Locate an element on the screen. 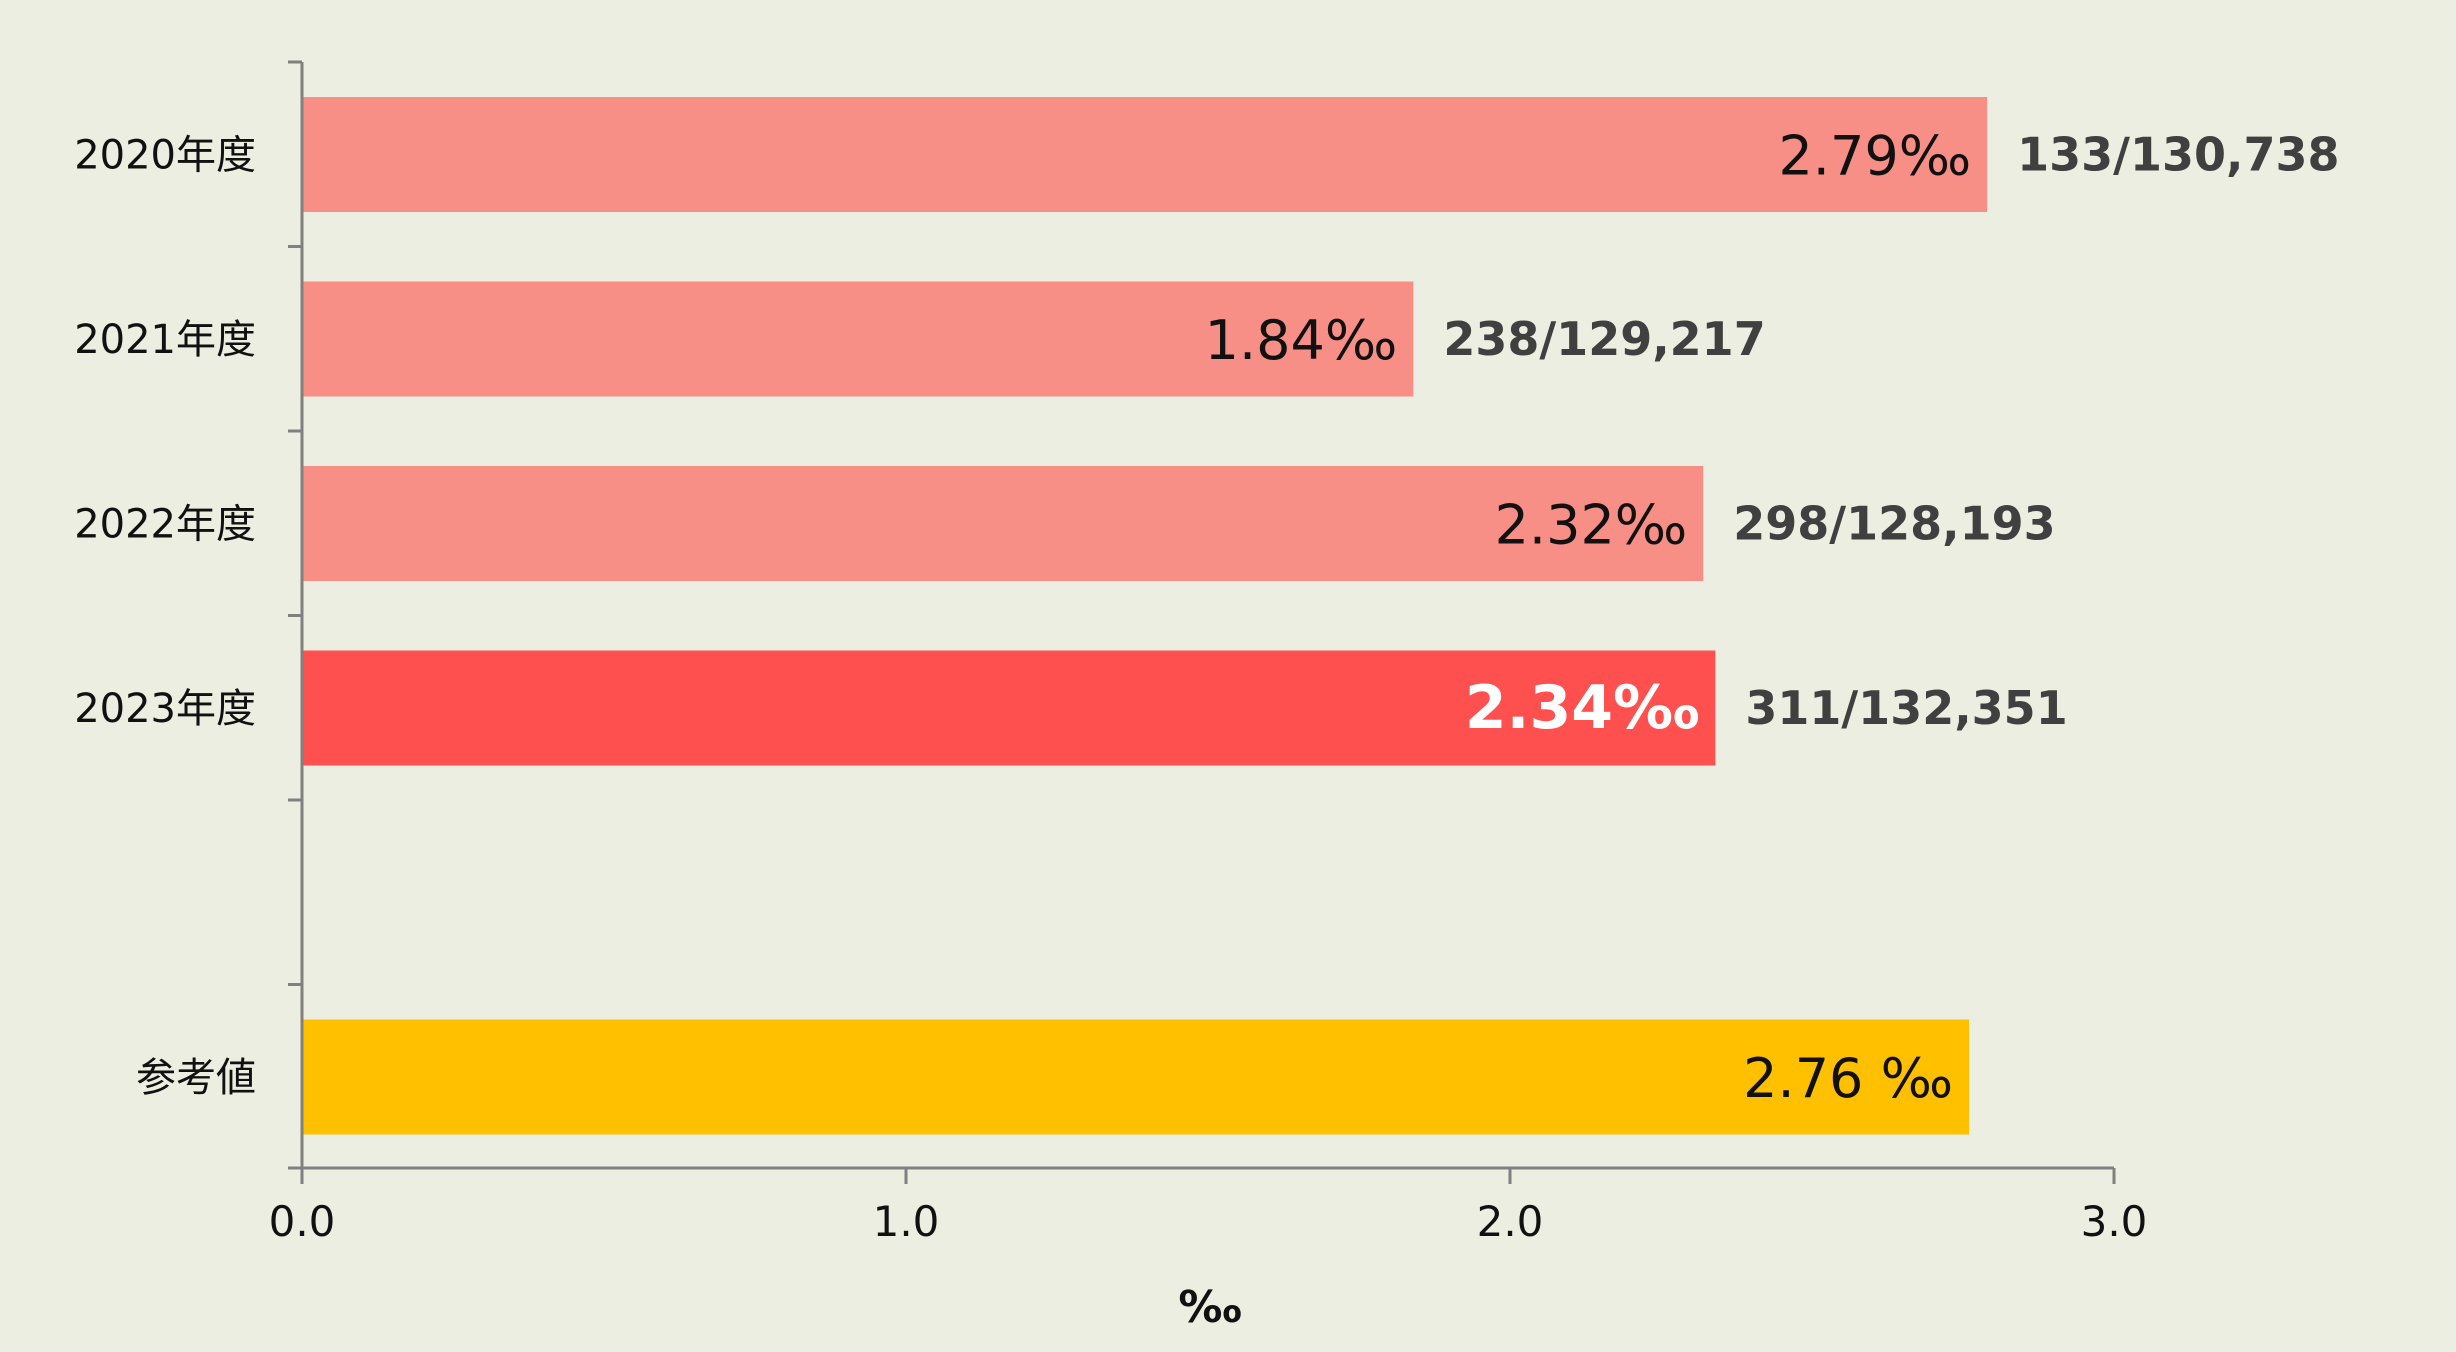 This screenshot has height=1352, width=2456. category-label: 2022年度 is located at coordinates (165, 525).